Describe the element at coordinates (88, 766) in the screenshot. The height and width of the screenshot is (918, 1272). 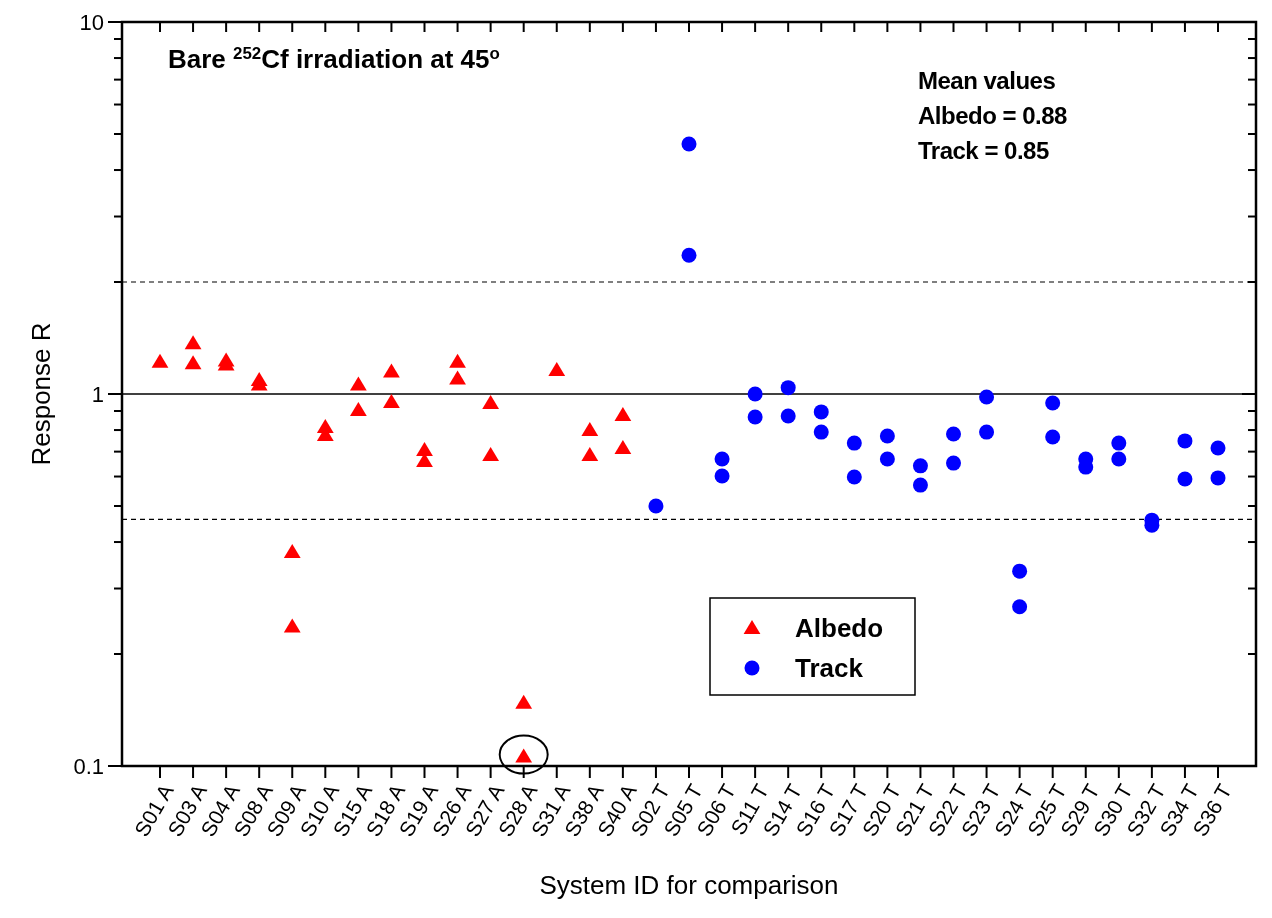
I see `y-tick-label: 0.1` at that location.